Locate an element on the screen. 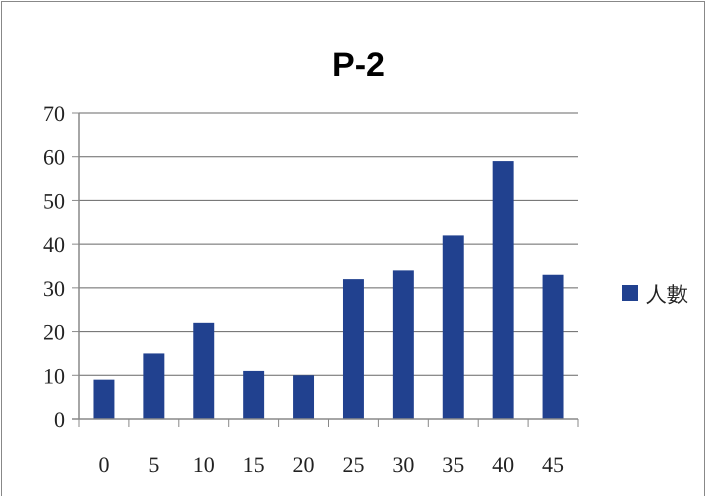 This screenshot has width=706, height=496. y-tick-label: 70 is located at coordinates (54, 113).